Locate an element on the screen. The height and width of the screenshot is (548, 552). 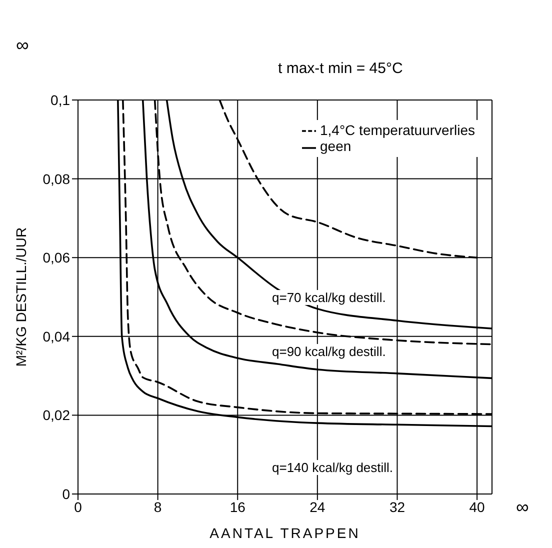
y-tick-label: 0,04 is located at coordinates (56, 336).